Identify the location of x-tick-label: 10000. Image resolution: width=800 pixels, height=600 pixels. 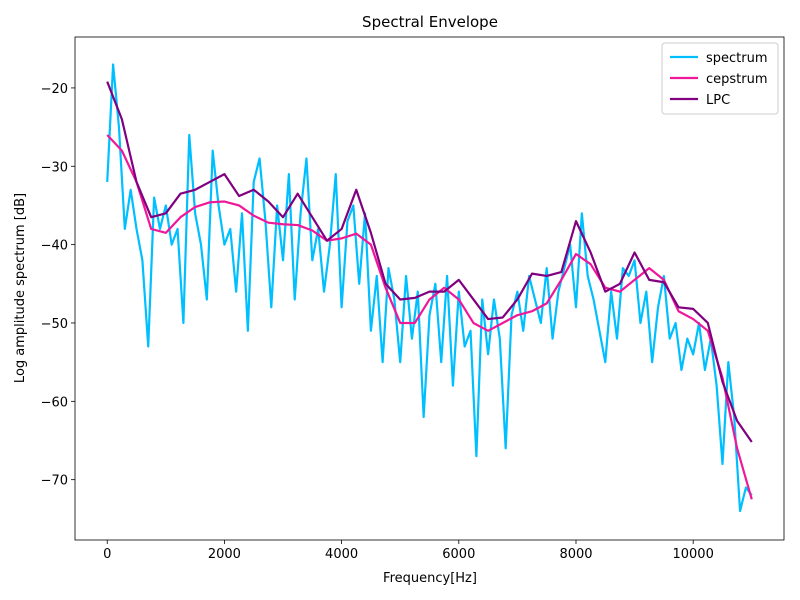
(692, 554).